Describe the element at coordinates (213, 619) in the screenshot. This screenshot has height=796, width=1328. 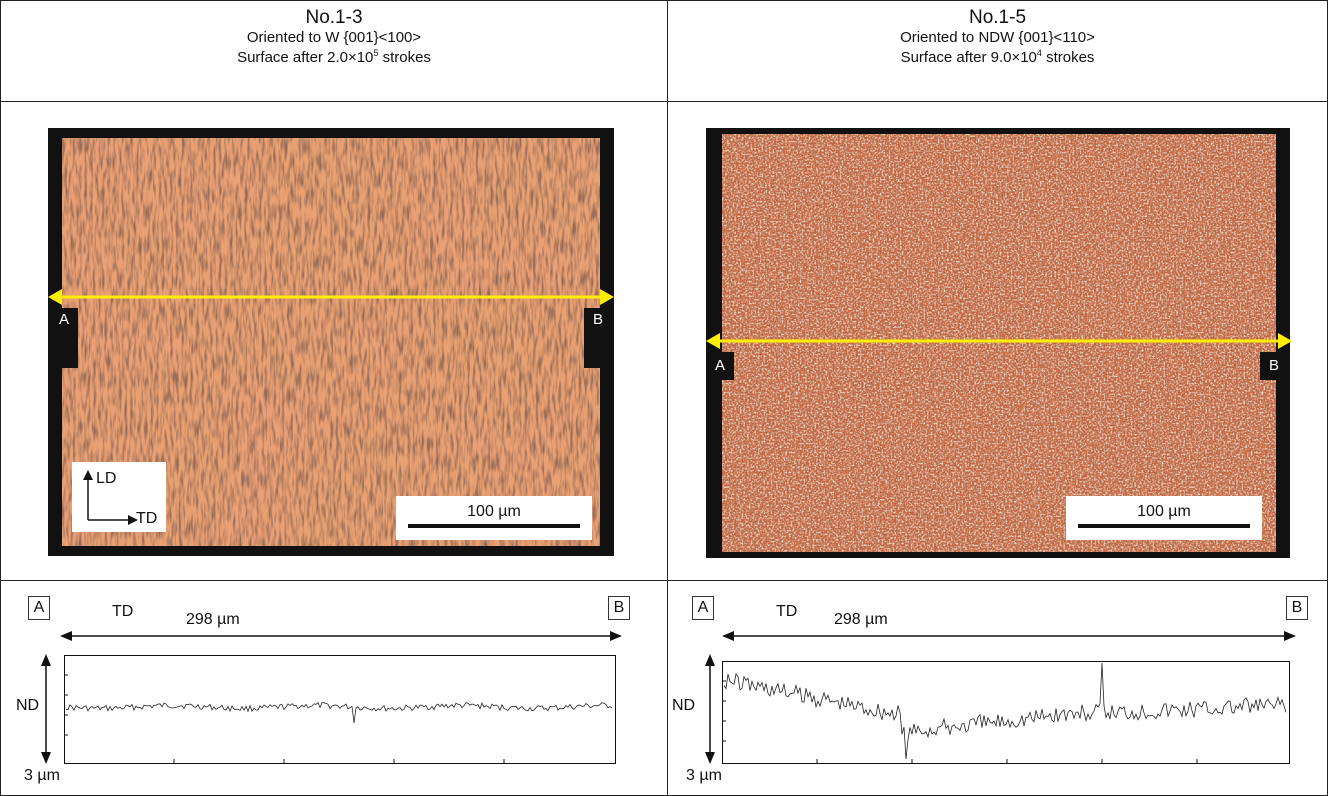
I see `profile-1-length: 298 µm` at that location.